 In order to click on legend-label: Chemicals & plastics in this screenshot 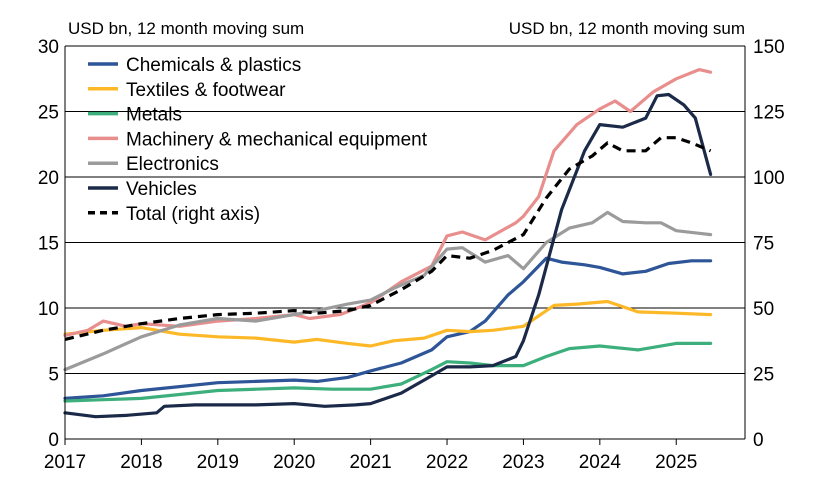, I will do `click(213, 65)`.